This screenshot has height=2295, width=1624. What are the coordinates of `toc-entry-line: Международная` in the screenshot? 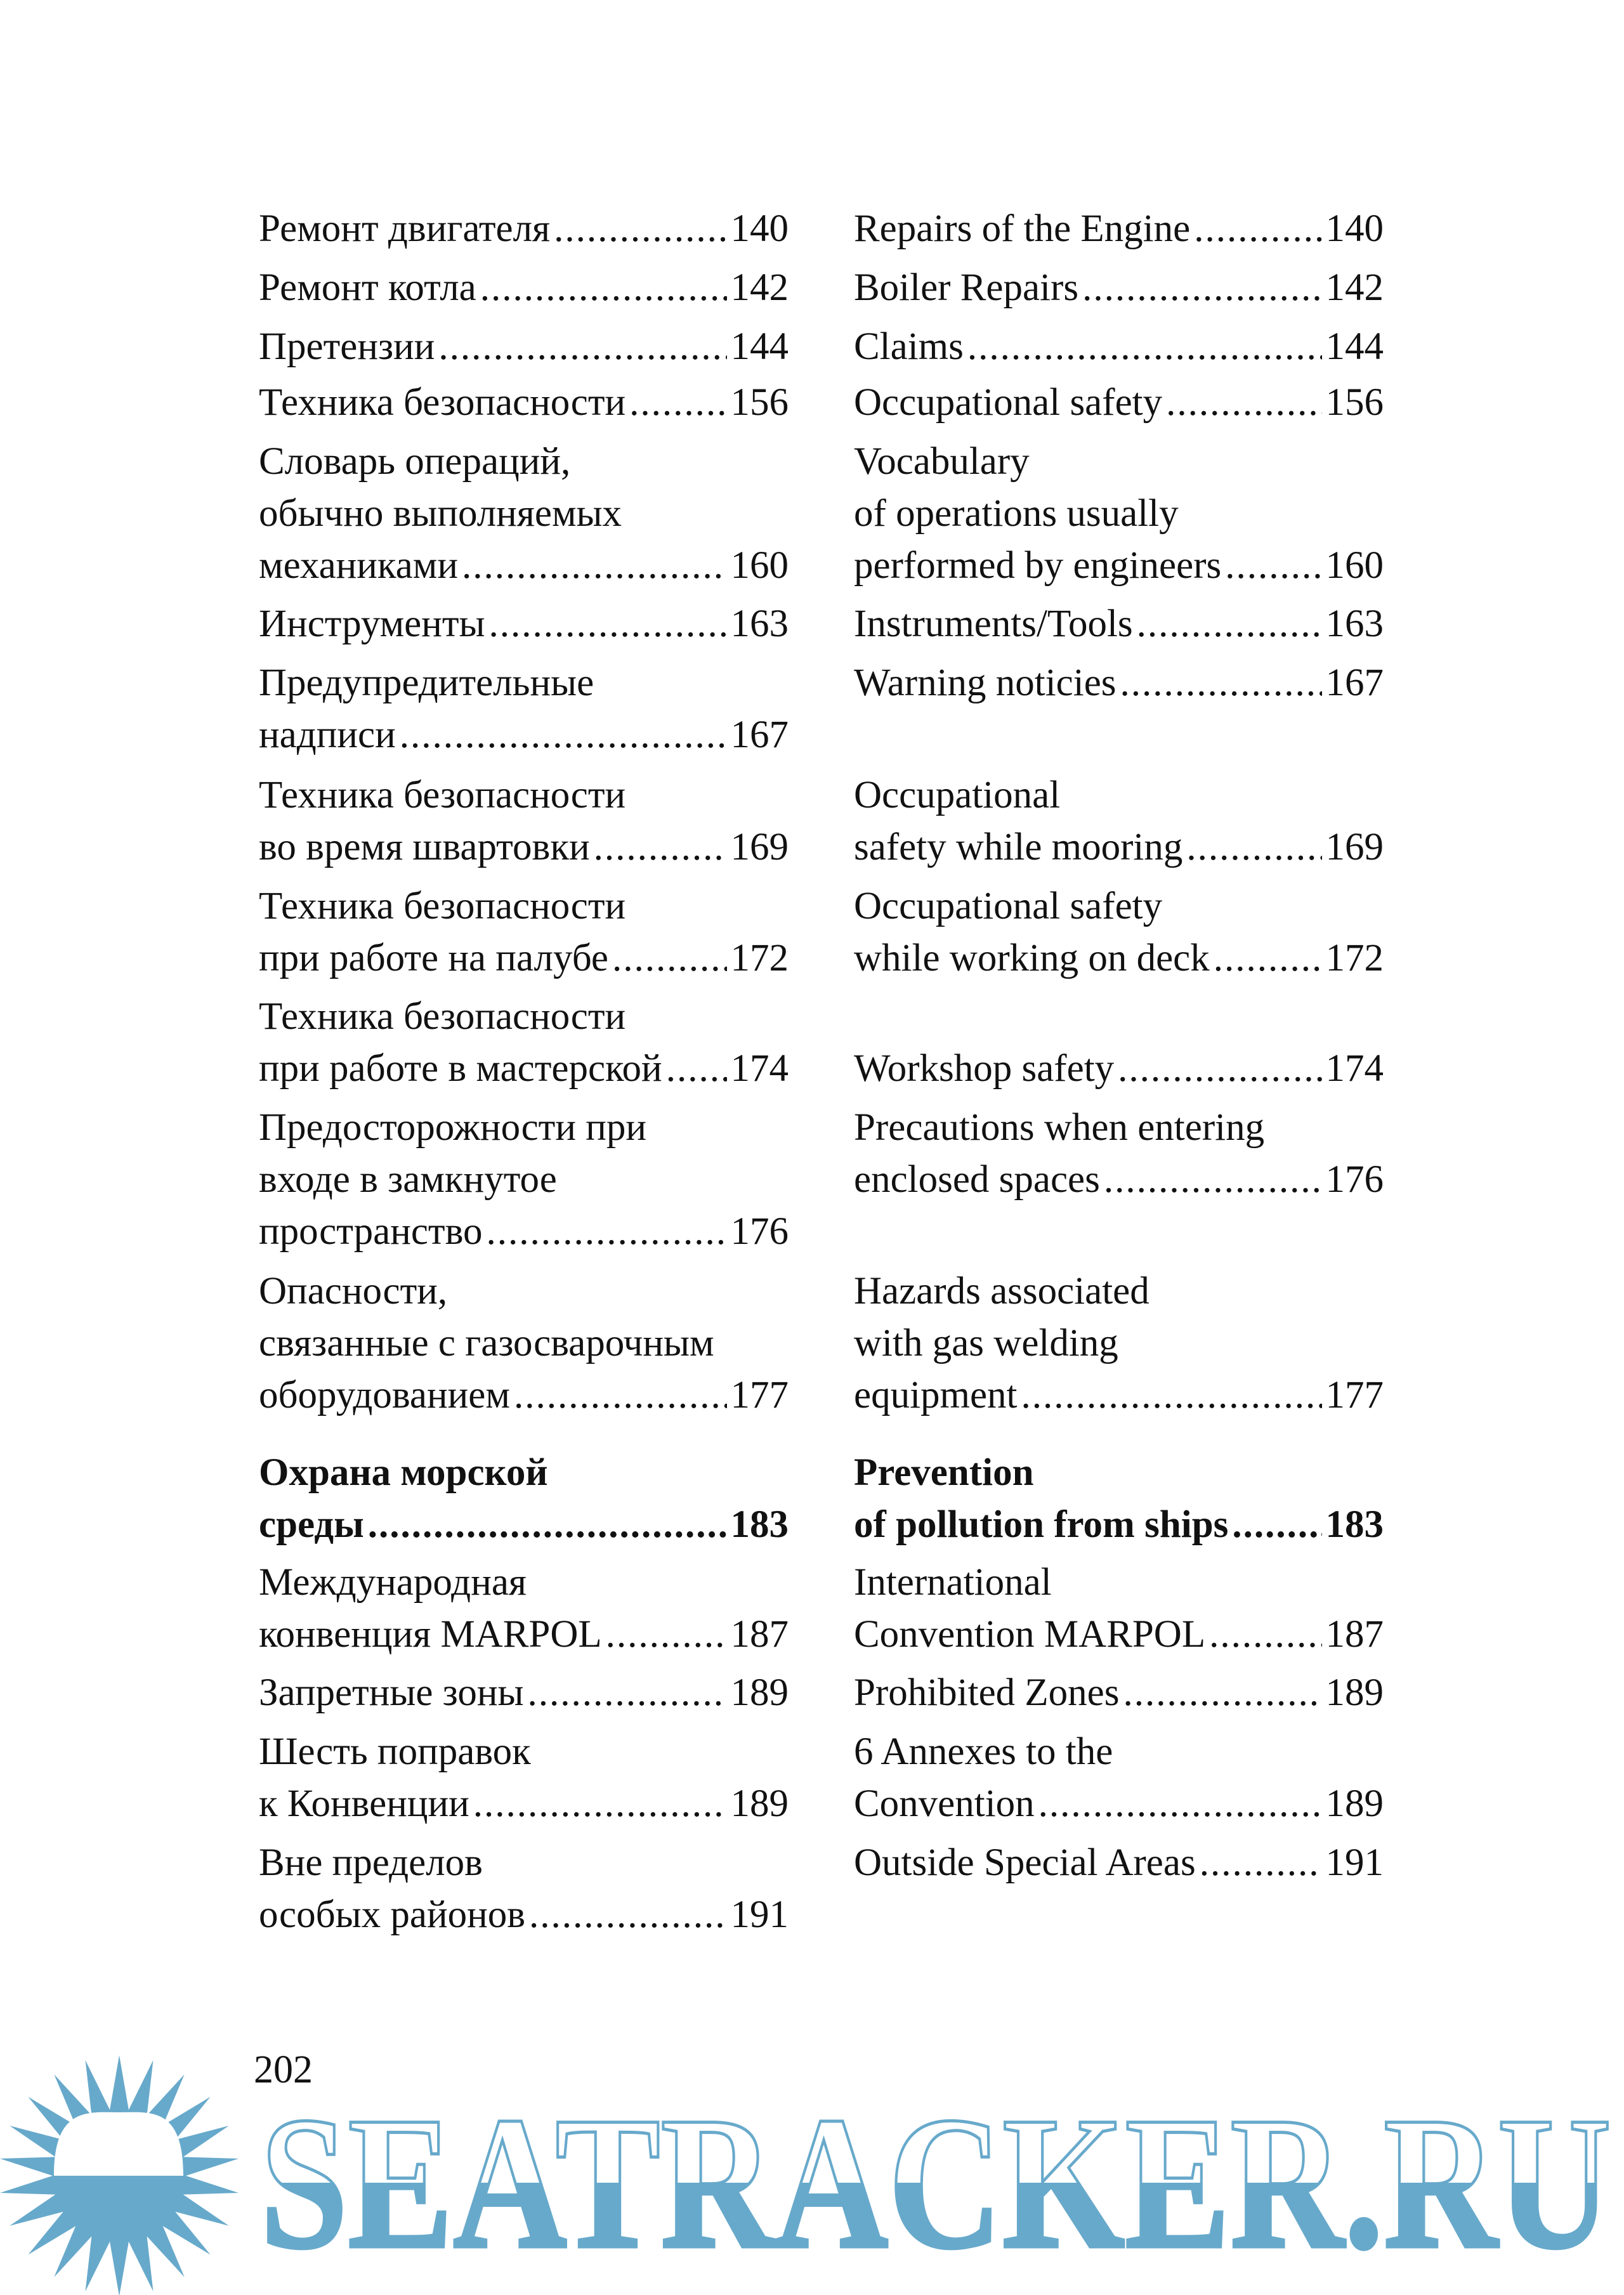 It's located at (524, 1583).